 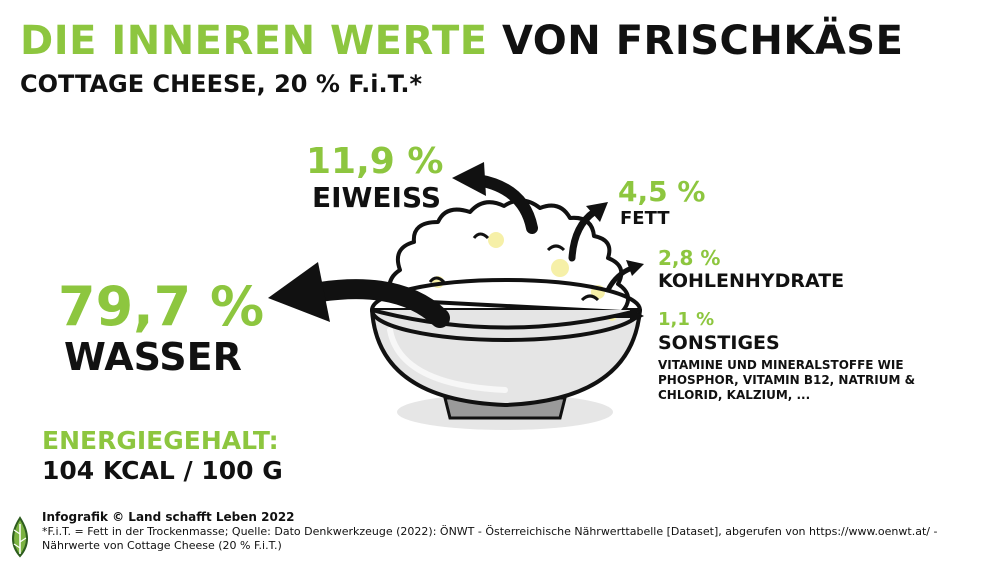 I want to click on other-note-line: PHOSPHOR, VITAMIN B12, NATRIUM &, so click(x=787, y=380).